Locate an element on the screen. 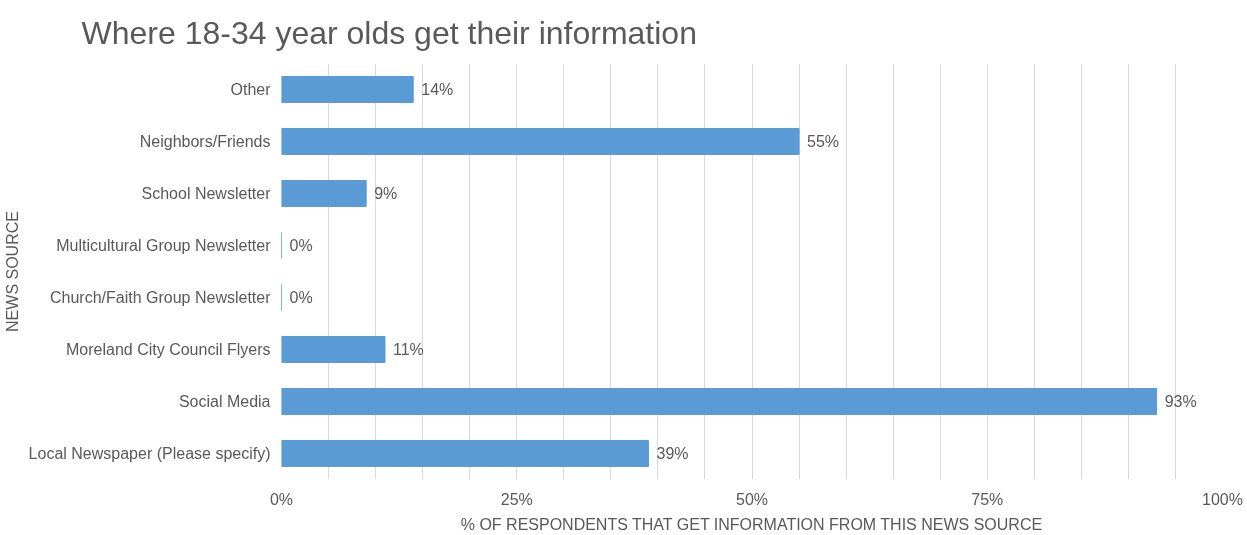  x-tick-label: 50% is located at coordinates (752, 499).